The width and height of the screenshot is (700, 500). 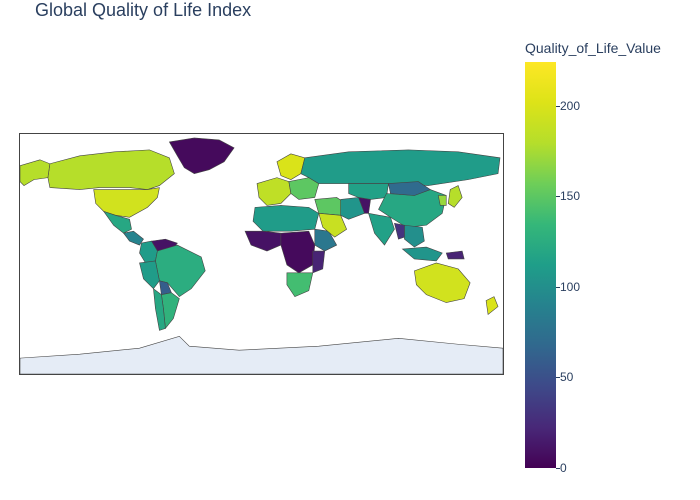 I want to click on region-west-africa, so click(x=263, y=241).